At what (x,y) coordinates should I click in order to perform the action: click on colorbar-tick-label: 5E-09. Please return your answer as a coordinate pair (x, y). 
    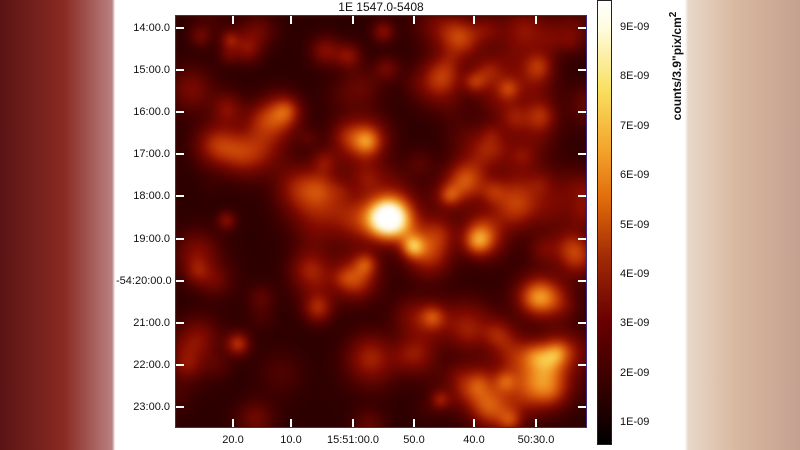
    Looking at the image, I should click on (635, 224).